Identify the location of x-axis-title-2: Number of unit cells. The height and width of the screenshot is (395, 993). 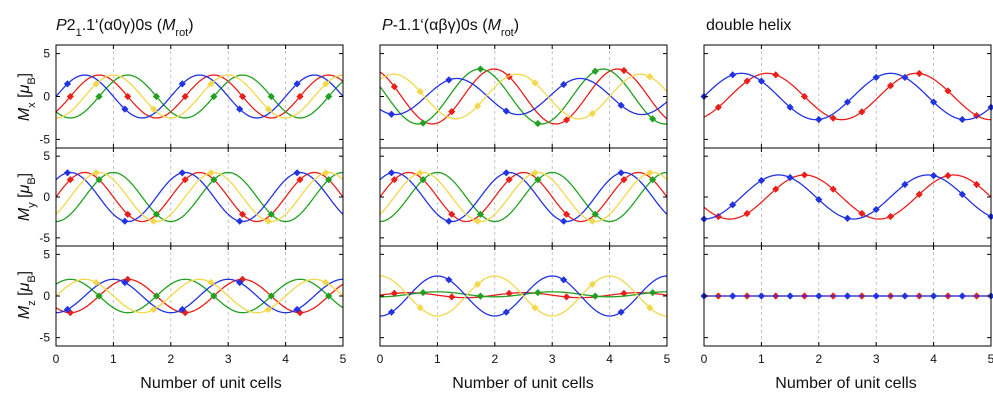
(522, 383).